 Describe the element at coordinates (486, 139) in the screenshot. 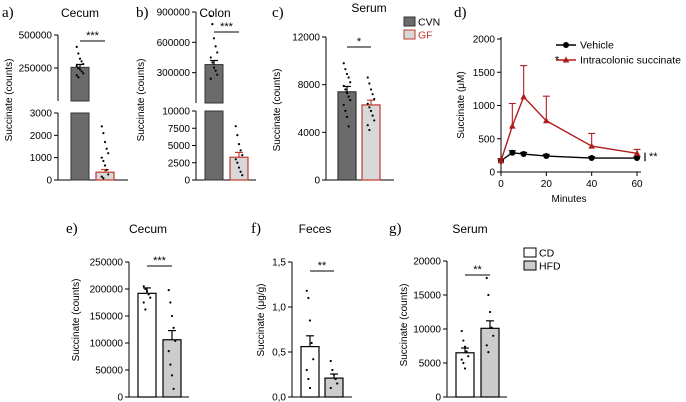

I see `y-tick-label: 500` at that location.